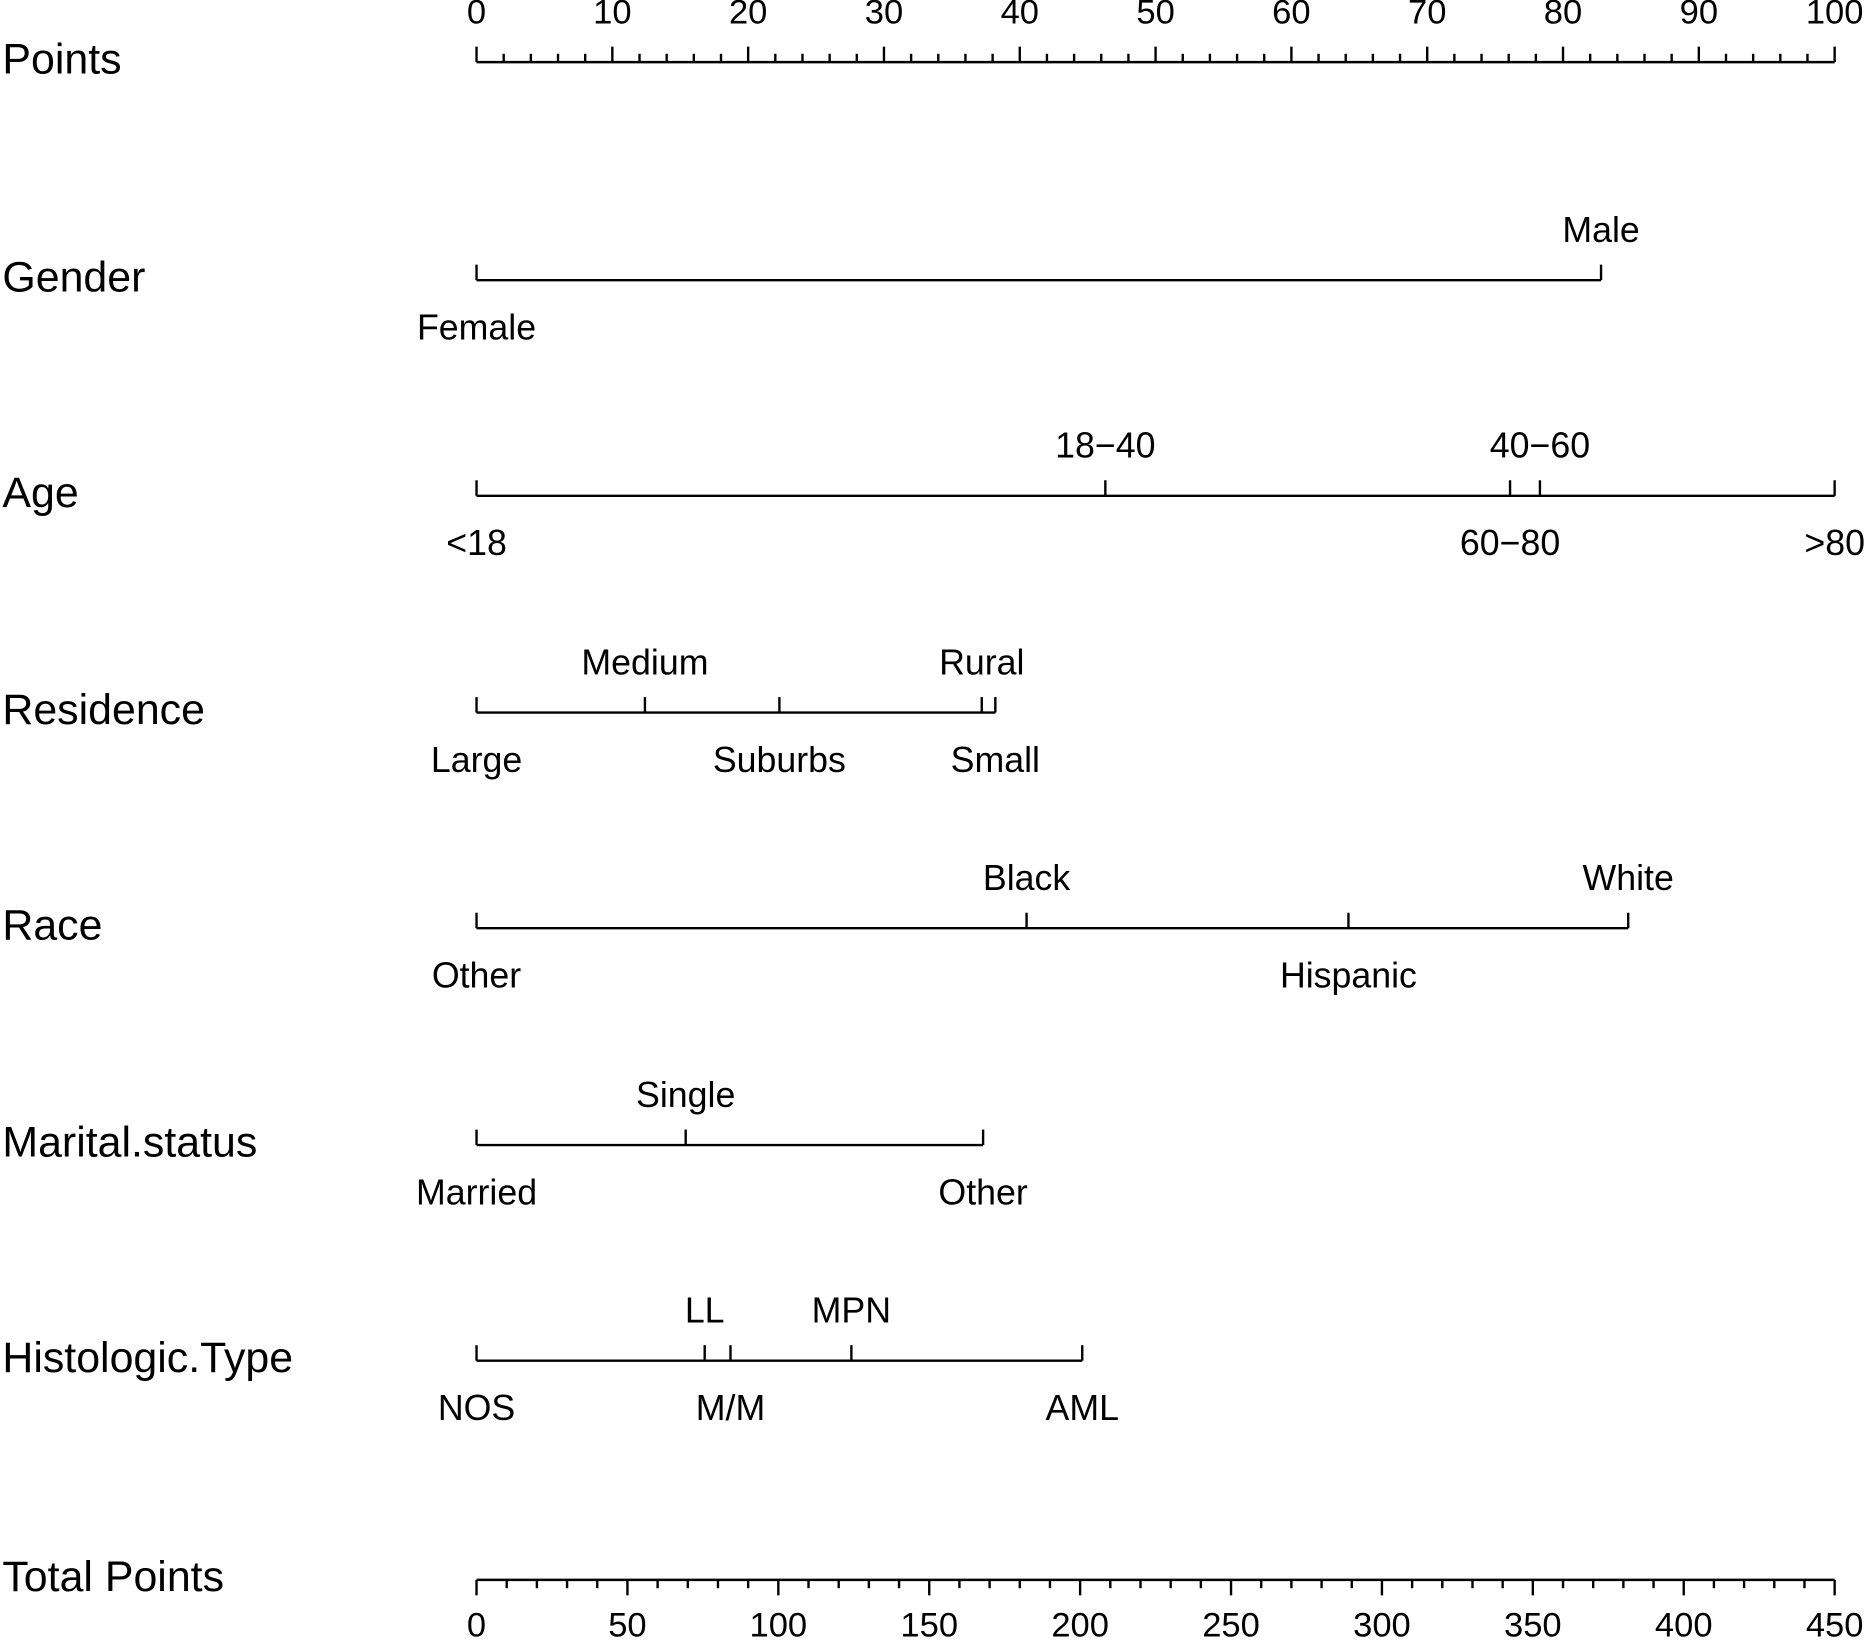 The height and width of the screenshot is (1642, 1868). Describe the element at coordinates (1600, 230) in the screenshot. I see `level-label: Male` at that location.